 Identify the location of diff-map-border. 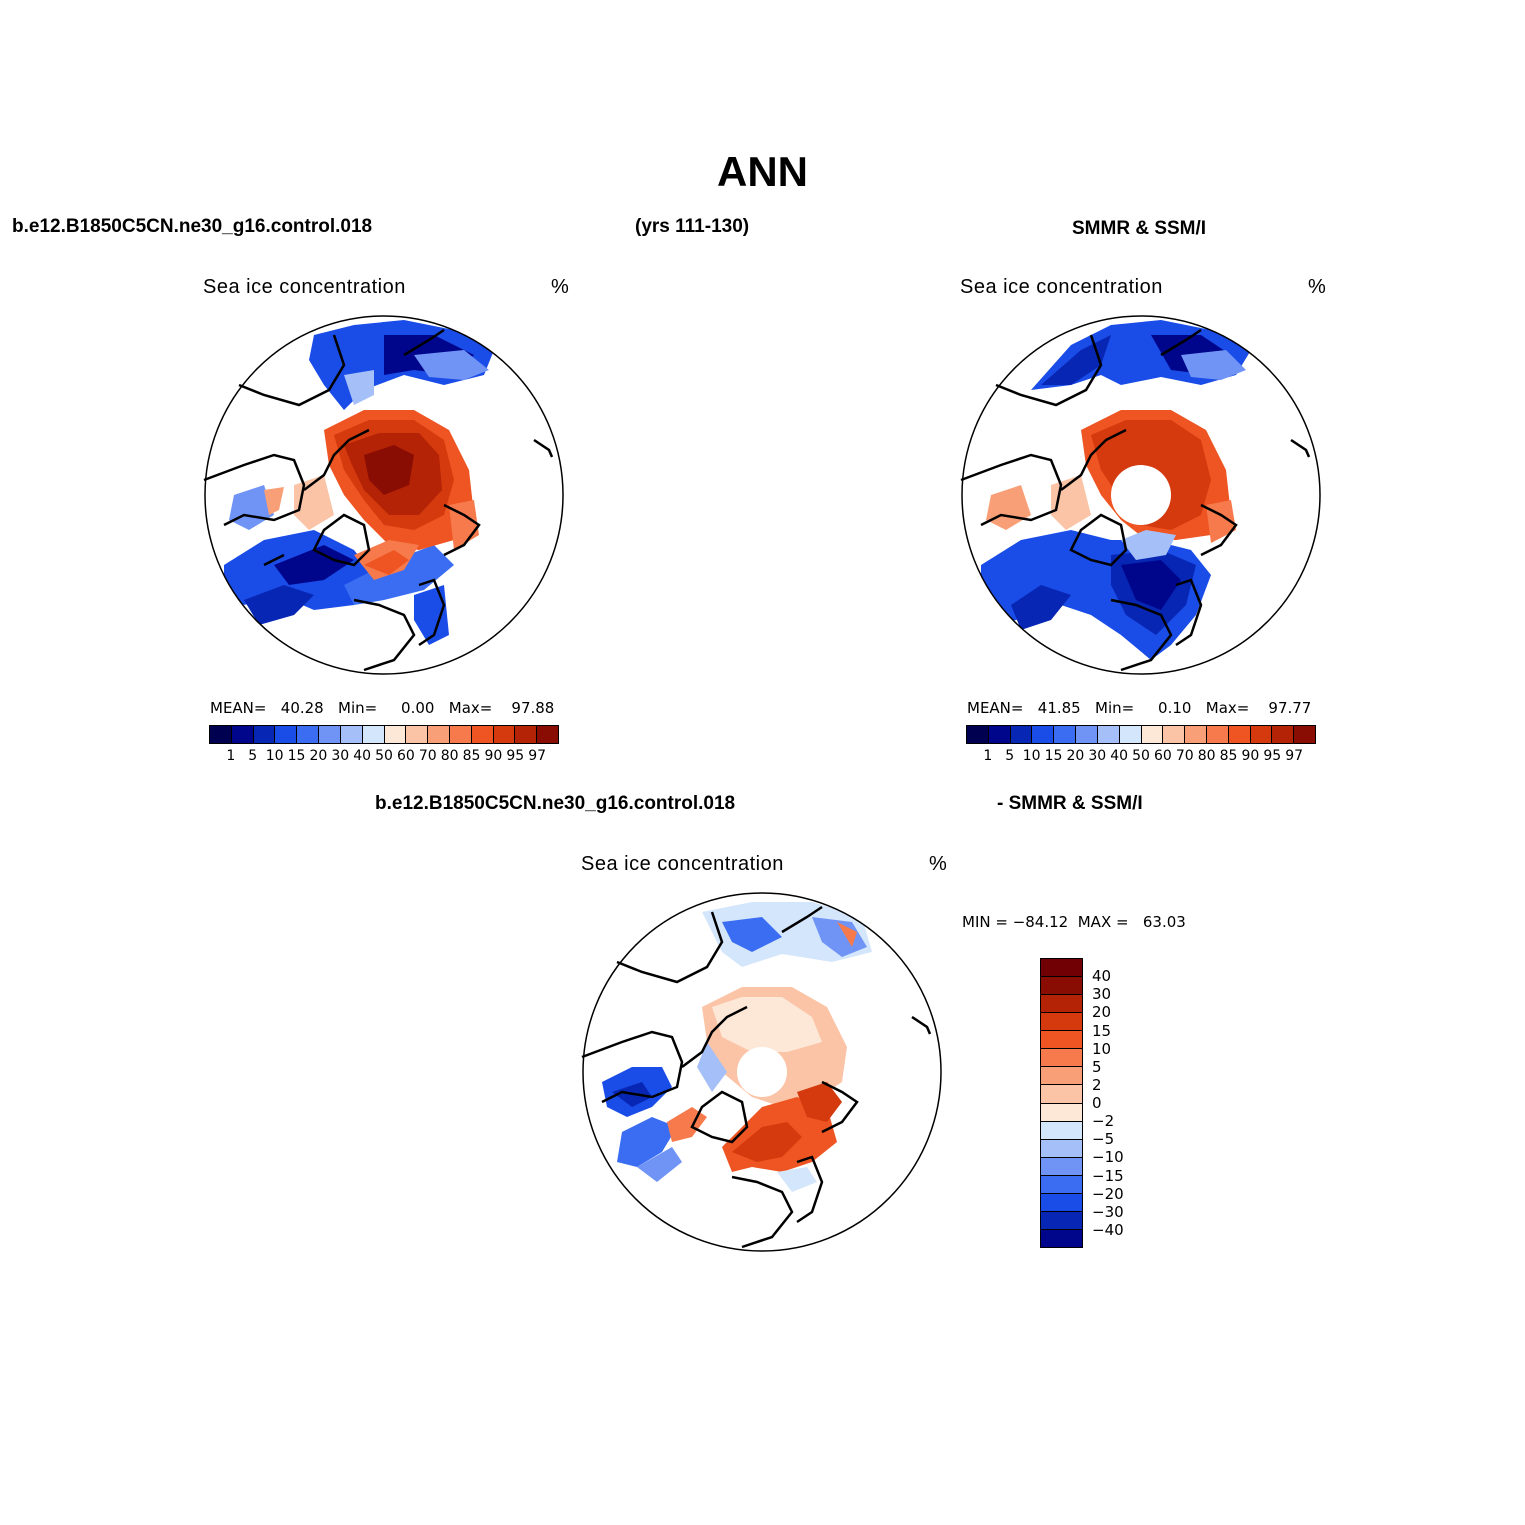
(762, 1072).